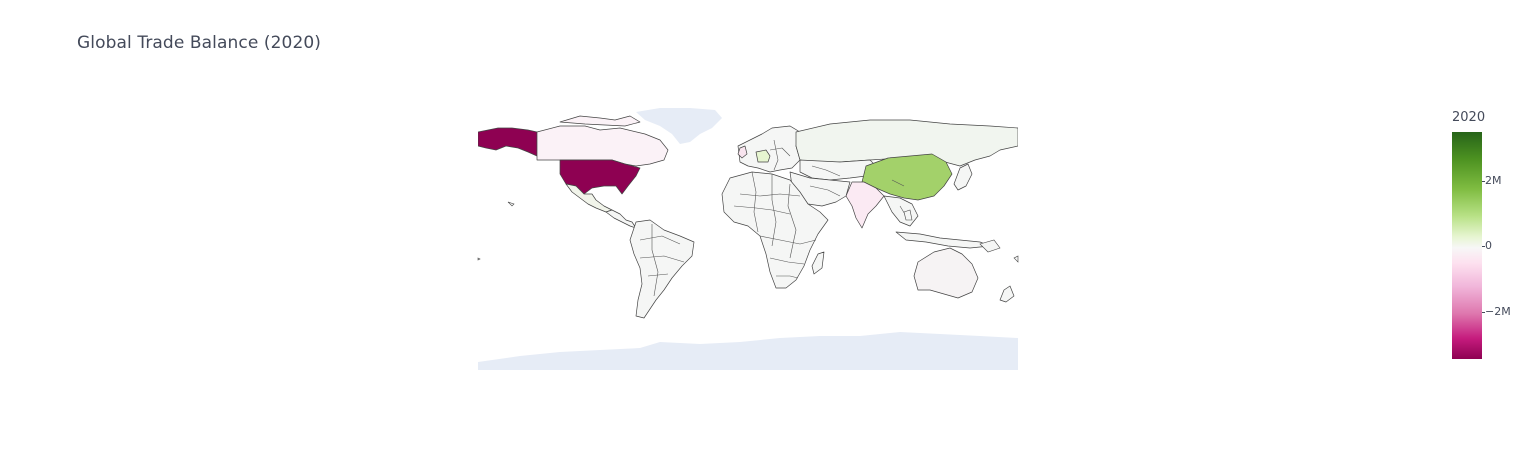  I want to click on continent-south-america, so click(662, 269).